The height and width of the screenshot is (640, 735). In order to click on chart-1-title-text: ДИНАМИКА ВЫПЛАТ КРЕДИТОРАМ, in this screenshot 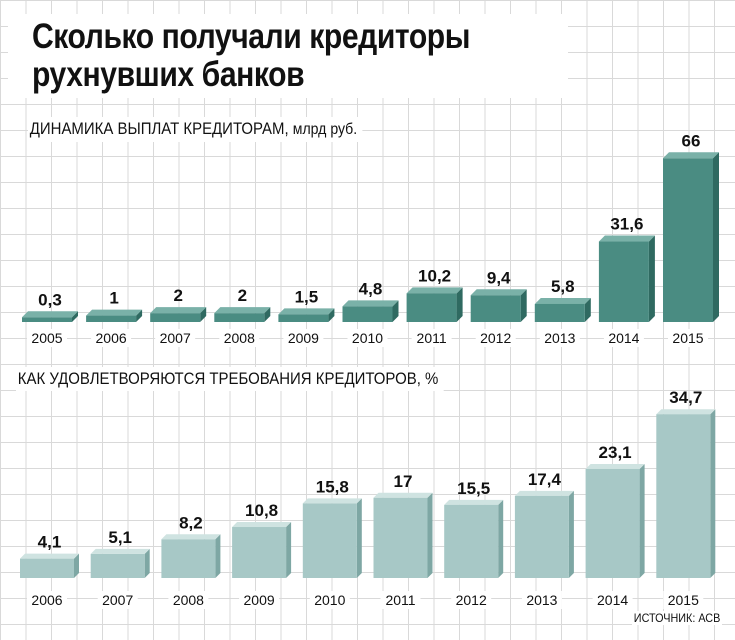, I will do `click(159, 128)`.